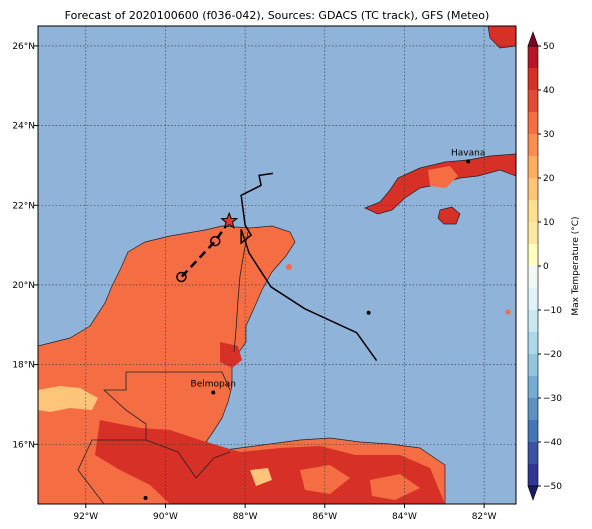 The height and width of the screenshot is (529, 592). I want to click on country-borders, so click(163, 367).